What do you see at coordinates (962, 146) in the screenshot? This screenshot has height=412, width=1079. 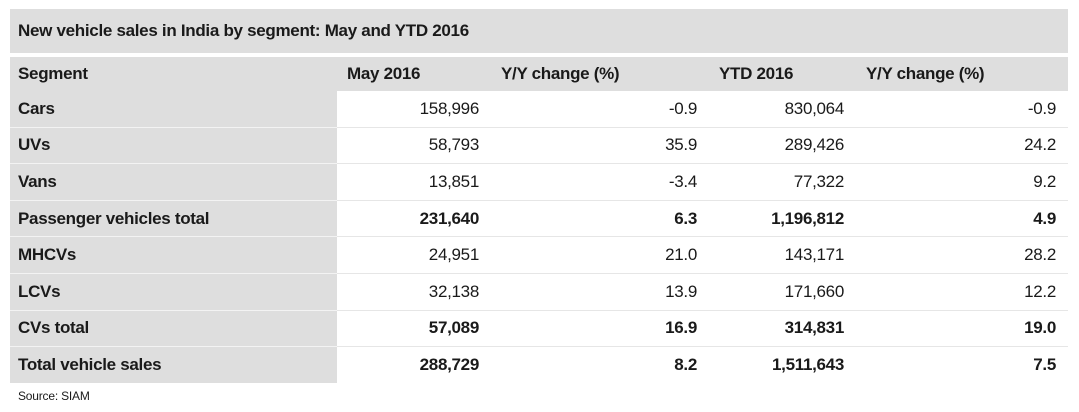 I see `row-ytd-yoy: 24.2` at bounding box center [962, 146].